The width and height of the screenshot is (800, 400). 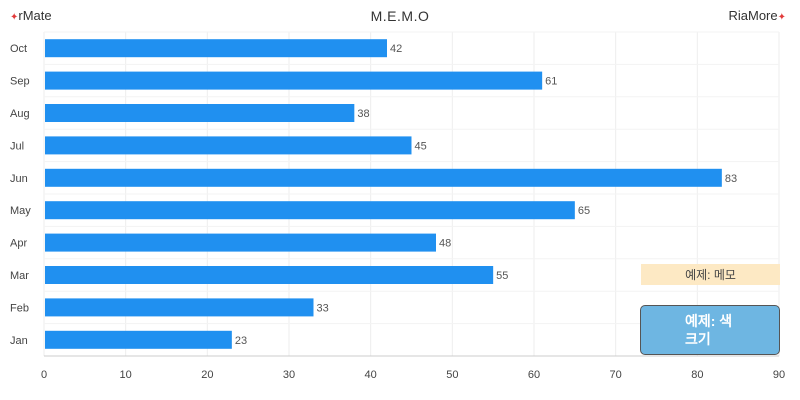 I want to click on x-tick-label: 0, so click(x=44, y=375).